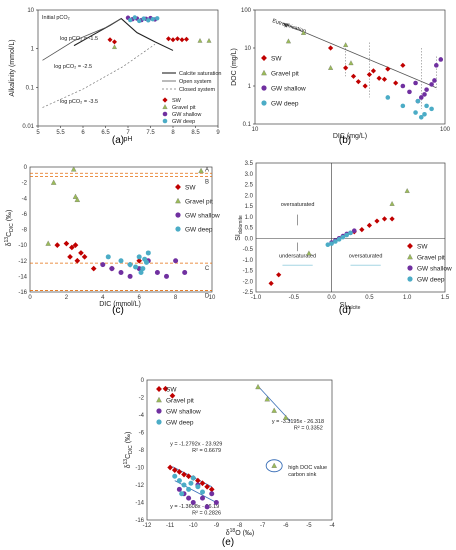  I want to click on x-axis-label: pH, so click(128, 139).